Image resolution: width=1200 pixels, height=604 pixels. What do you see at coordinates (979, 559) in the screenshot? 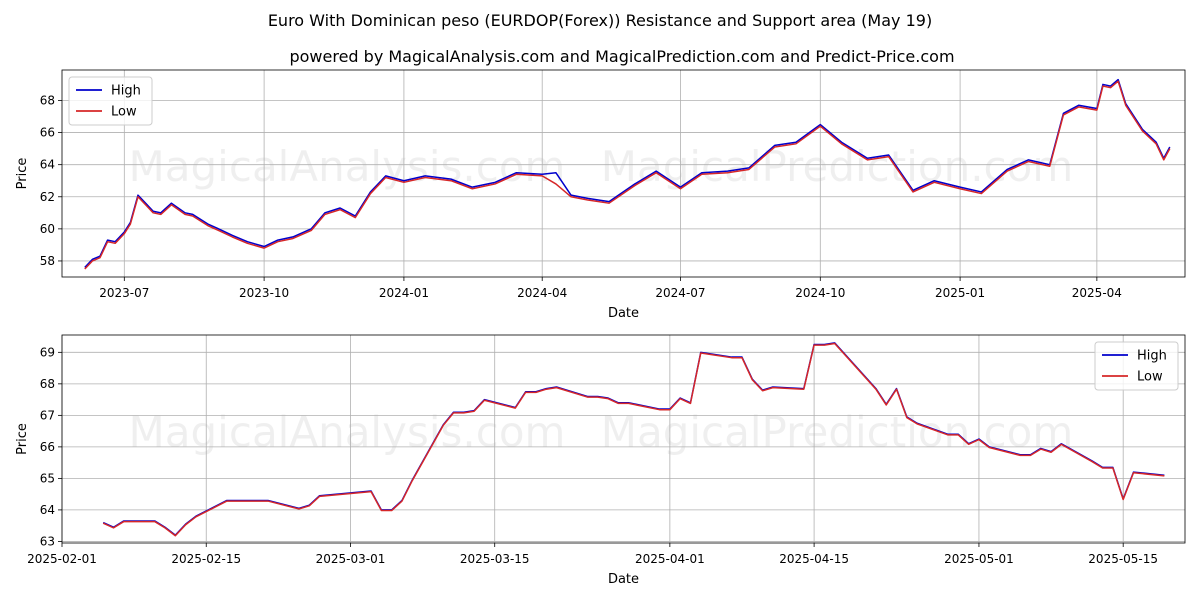
I see `x-tick-label: 2025-05-01` at bounding box center [979, 559].